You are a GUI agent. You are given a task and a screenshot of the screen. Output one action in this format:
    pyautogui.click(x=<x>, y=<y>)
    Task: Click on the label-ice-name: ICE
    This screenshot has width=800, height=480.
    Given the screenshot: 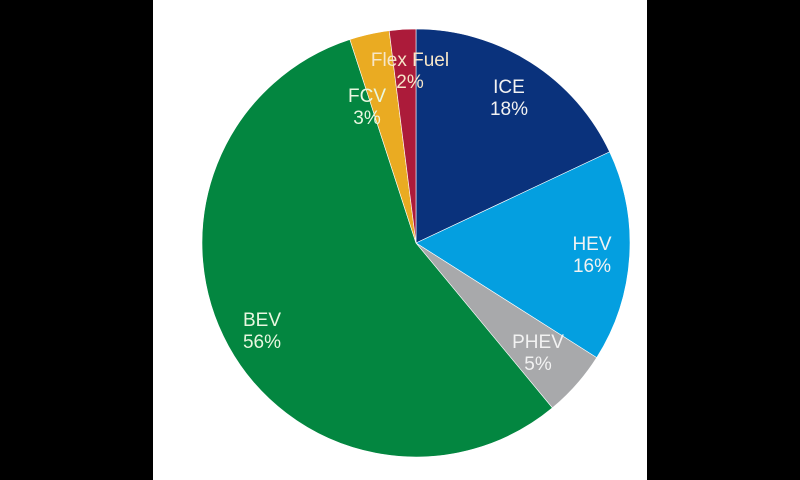 What is the action you would take?
    pyautogui.click(x=509, y=87)
    